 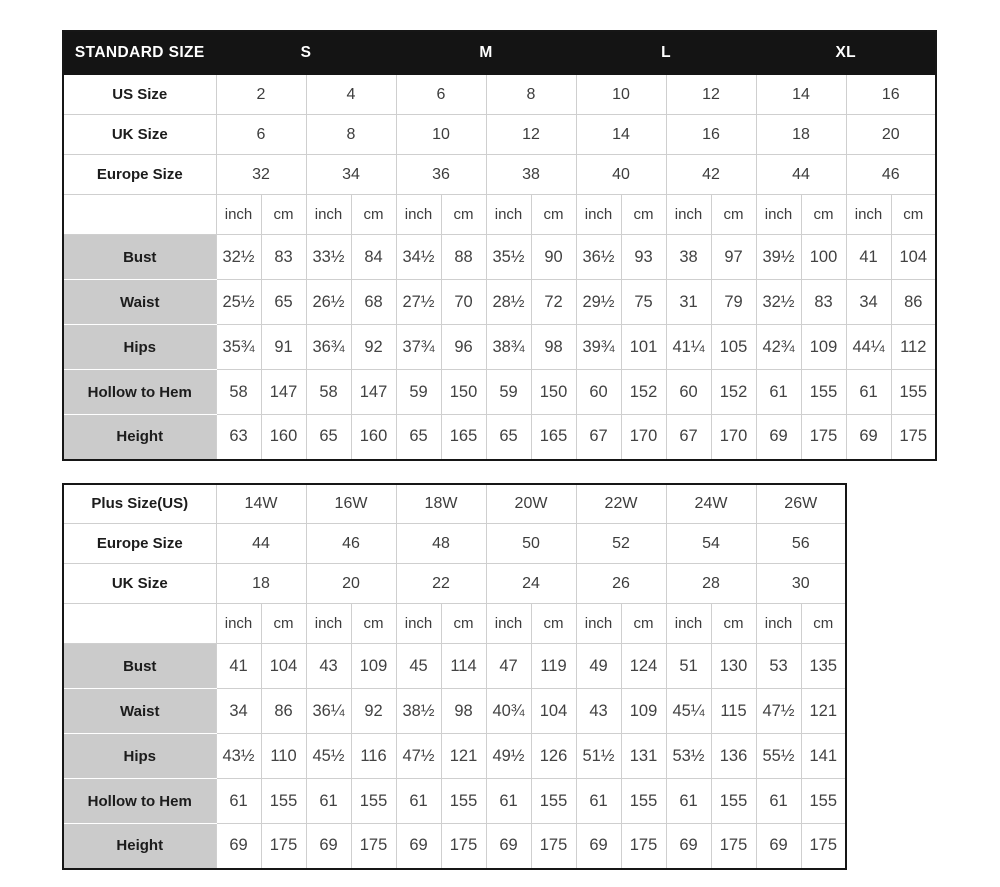 I want to click on row-label: Hips, so click(x=139, y=756).